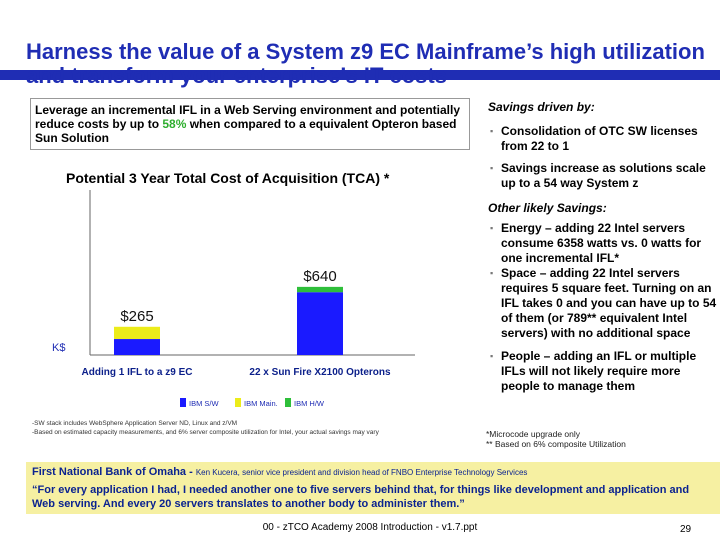 Image resolution: width=720 pixels, height=540 pixels. I want to click on intro-highlight: 58%, so click(174, 124).